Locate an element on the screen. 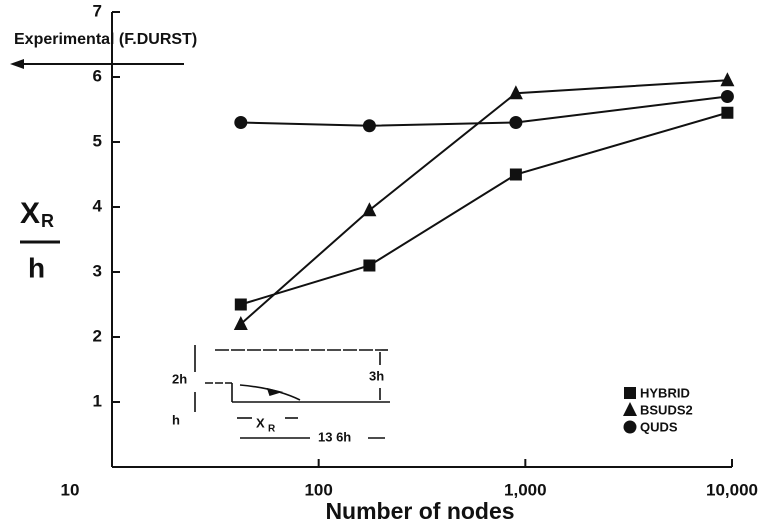 This screenshot has height=530, width=776. x-tick-label: 10 is located at coordinates (70, 489).